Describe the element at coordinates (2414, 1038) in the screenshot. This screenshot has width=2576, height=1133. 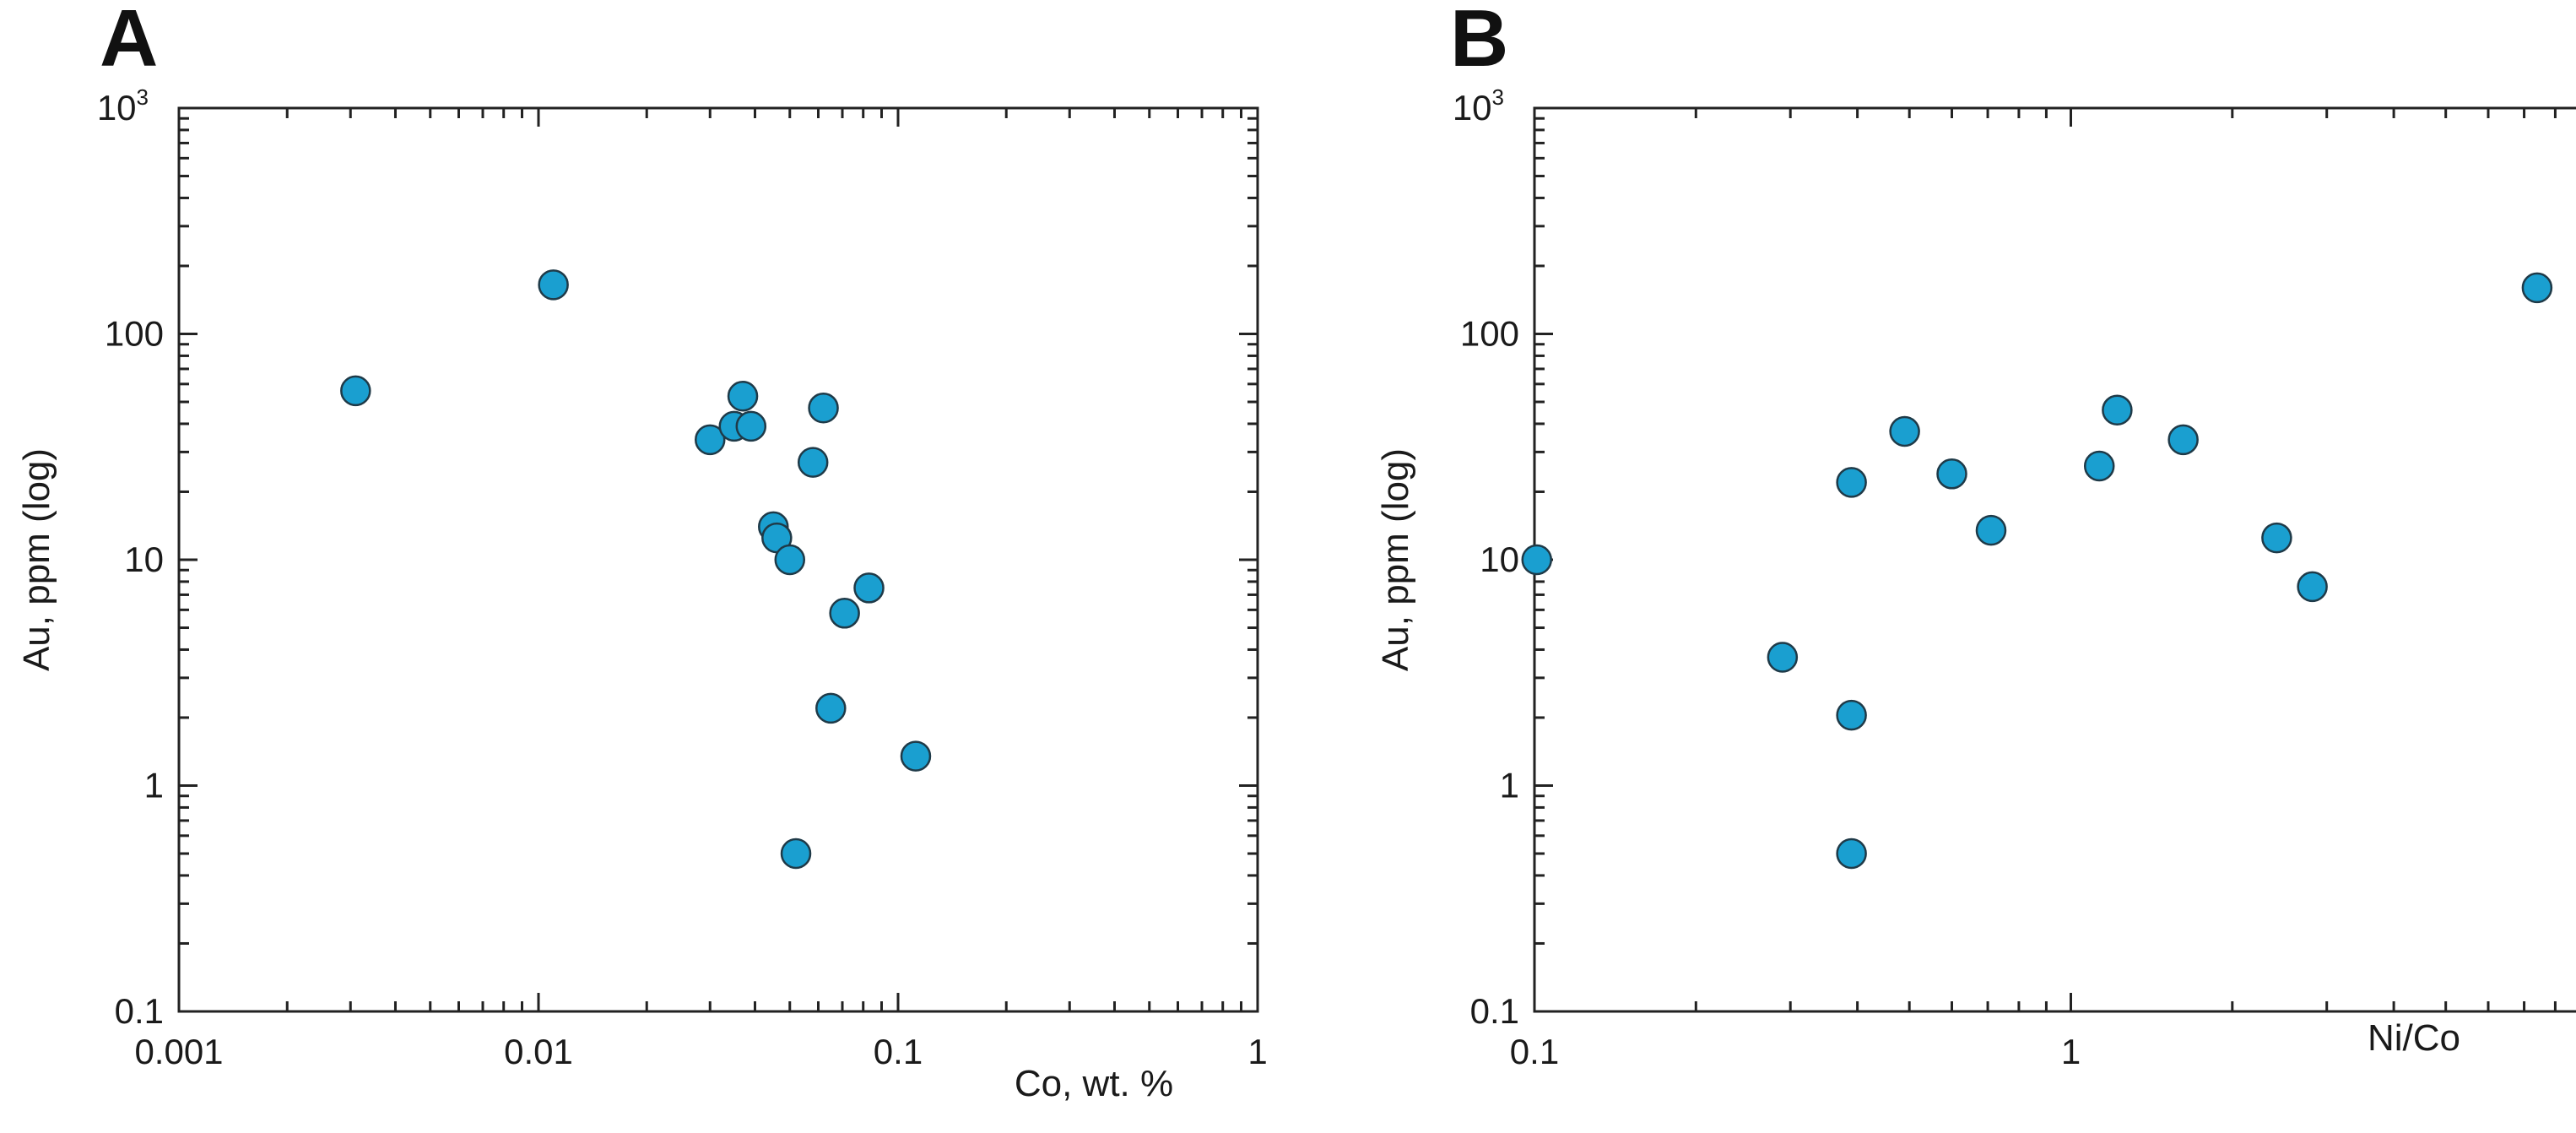
I see `x-axis-title: Ni/Co` at that location.